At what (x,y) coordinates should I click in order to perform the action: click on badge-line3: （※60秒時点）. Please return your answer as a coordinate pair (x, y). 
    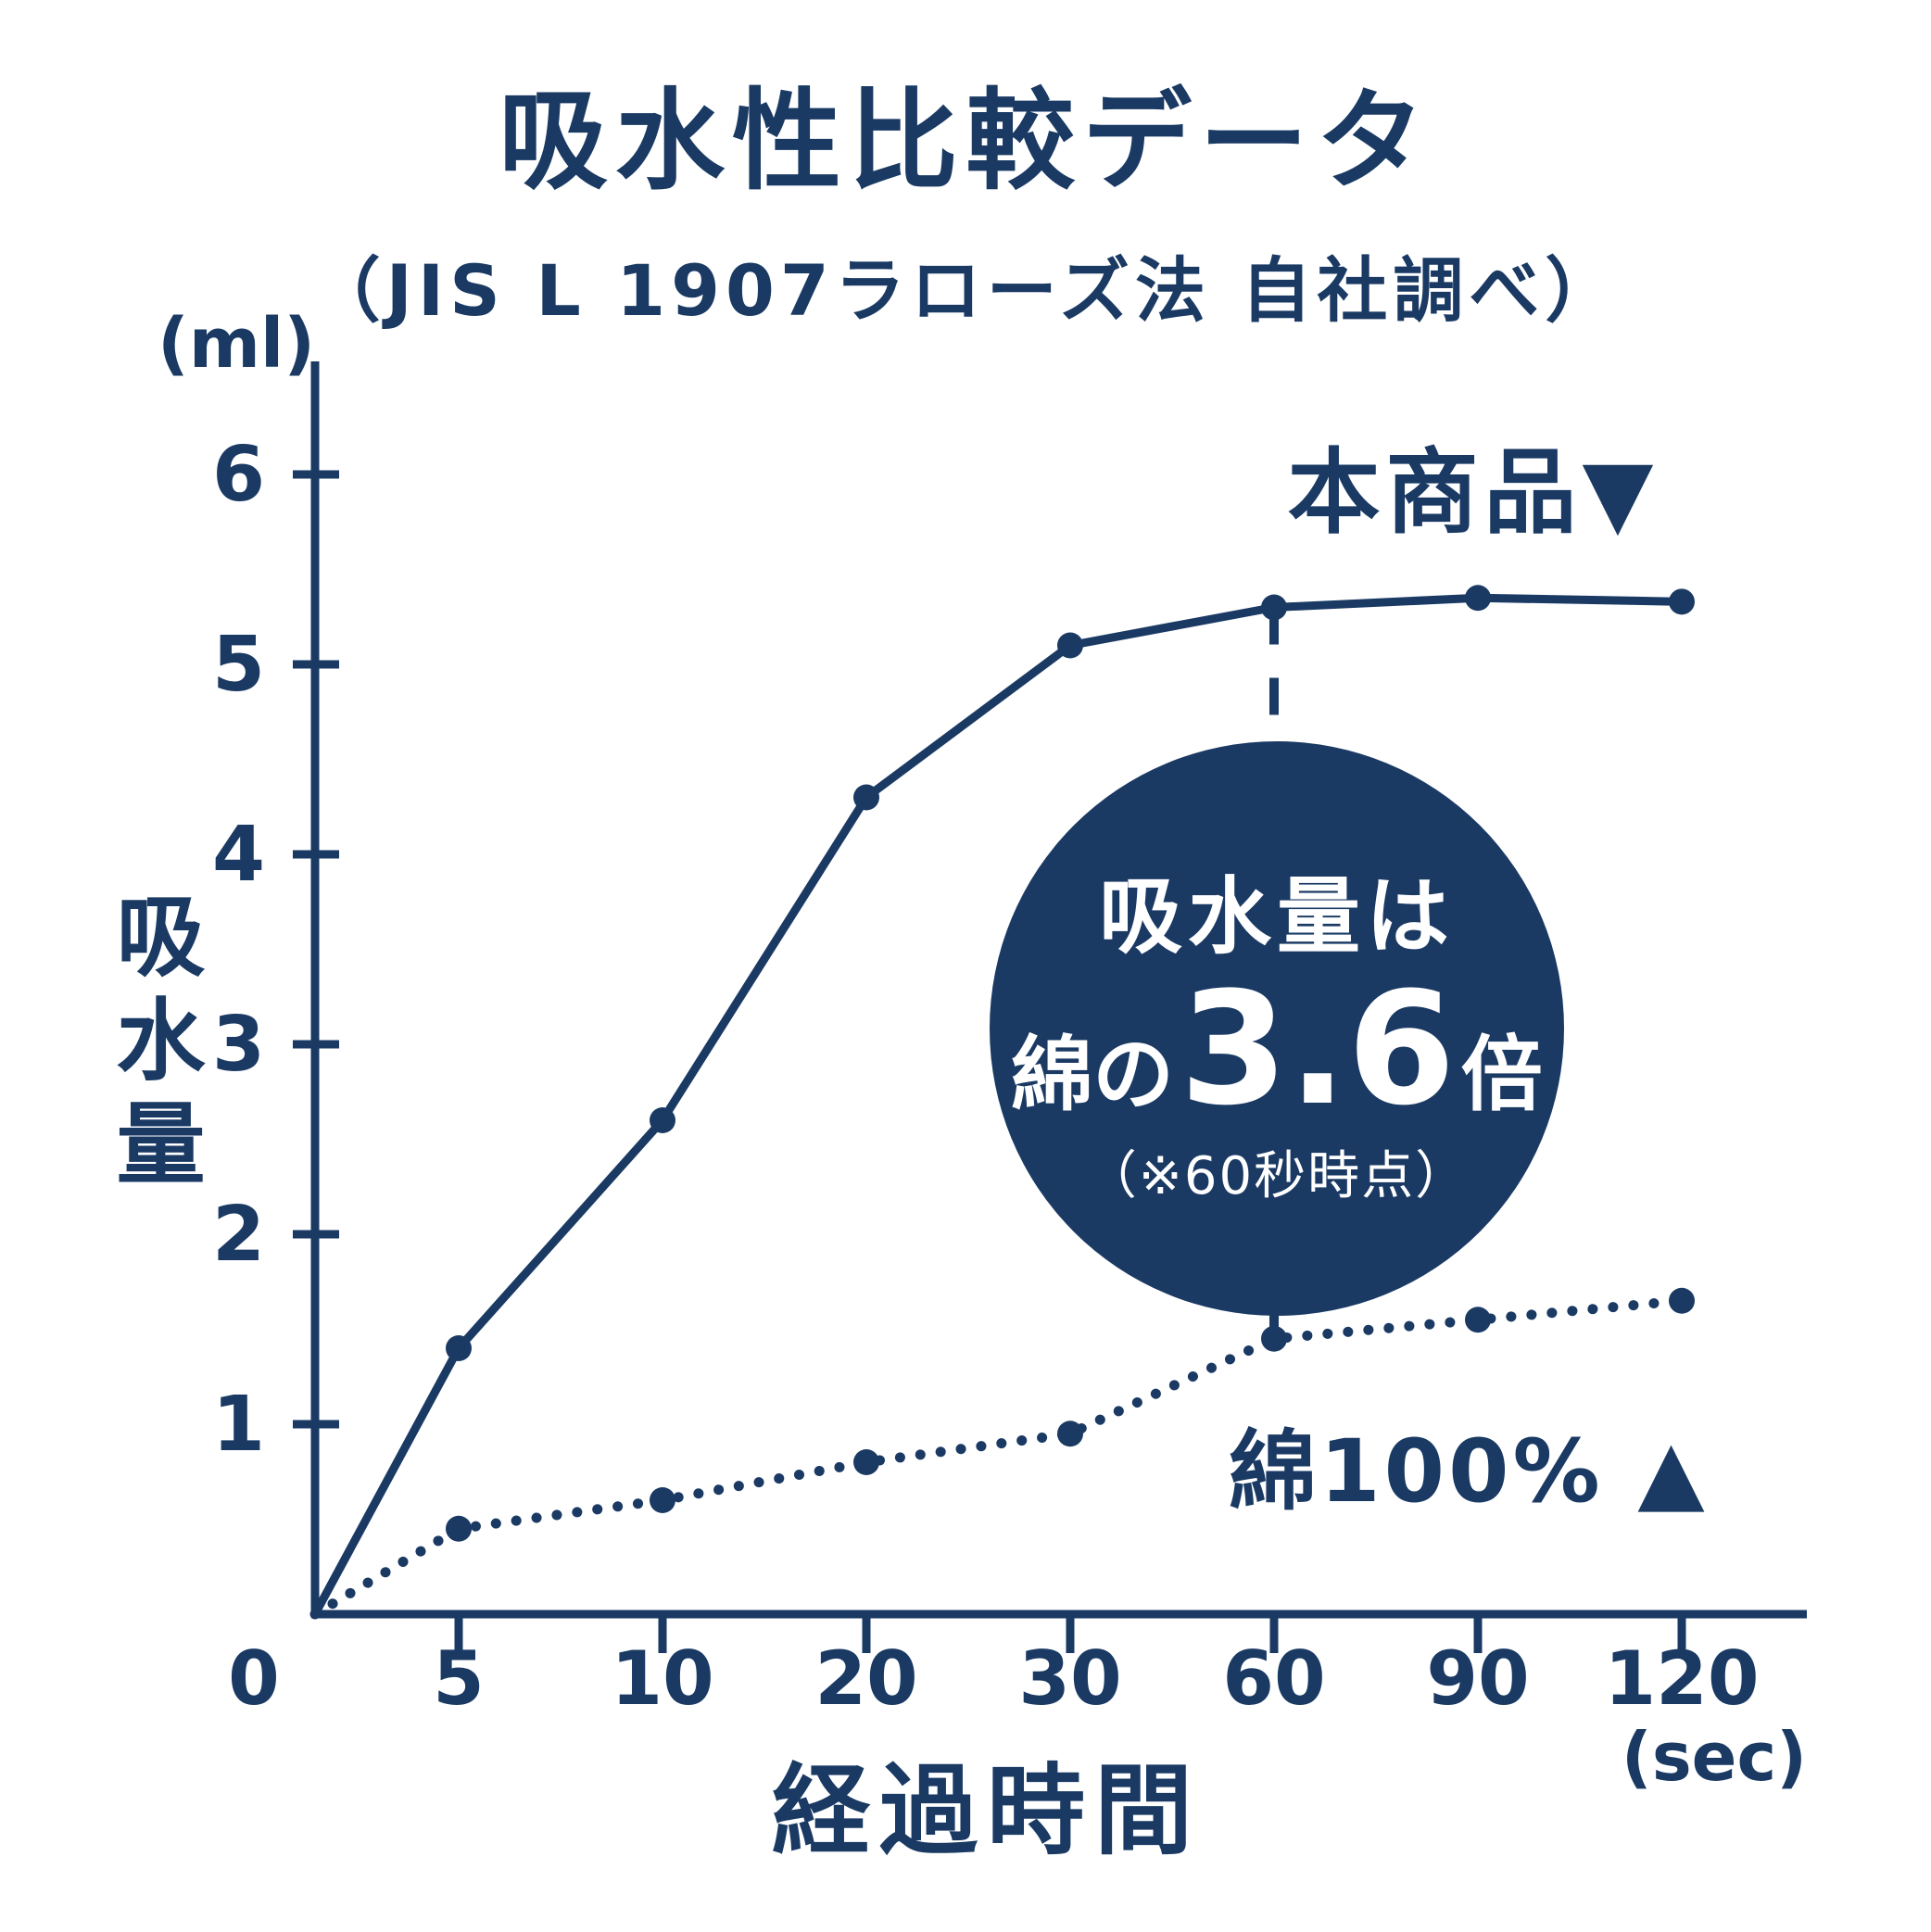
    Looking at the image, I should click on (1277, 1175).